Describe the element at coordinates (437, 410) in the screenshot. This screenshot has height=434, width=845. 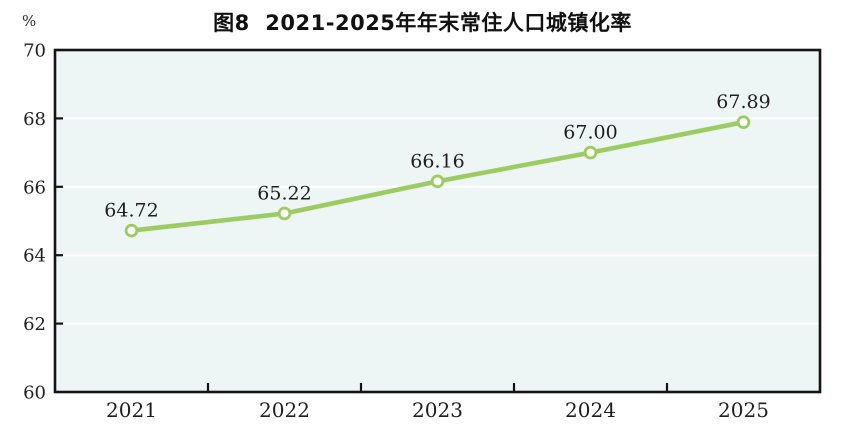
I see `x-axis-label: 2023` at that location.